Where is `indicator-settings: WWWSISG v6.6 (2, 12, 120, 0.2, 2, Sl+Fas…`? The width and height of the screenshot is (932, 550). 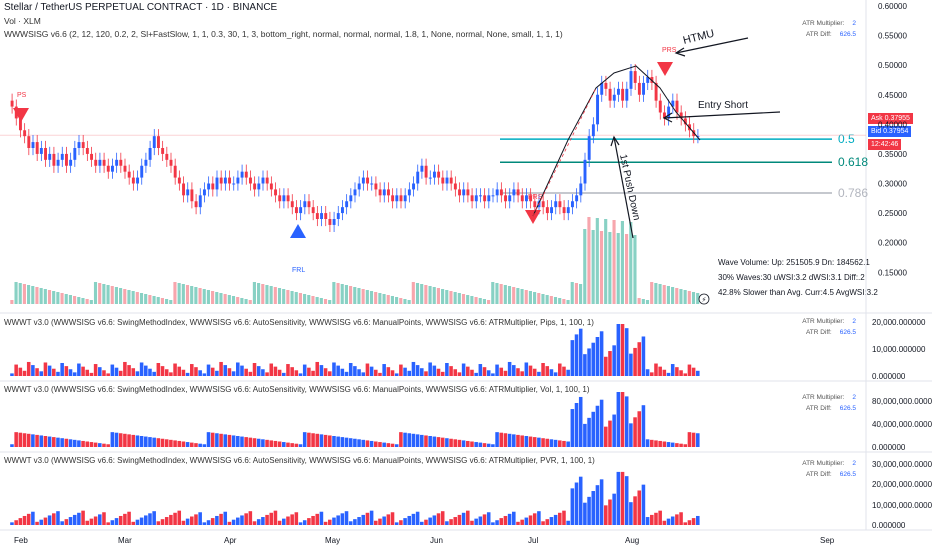 indicator-settings: WWWSISG v6.6 (2, 12, 120, 0.2, 2, Sl+Fas… is located at coordinates (283, 34).